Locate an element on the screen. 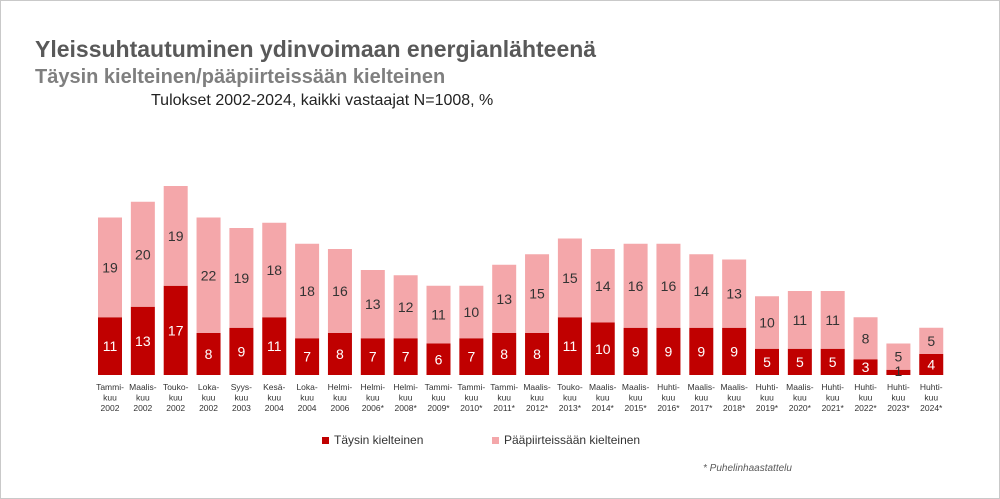 The image size is (1000, 499). category-label: 2004 is located at coordinates (274, 408).